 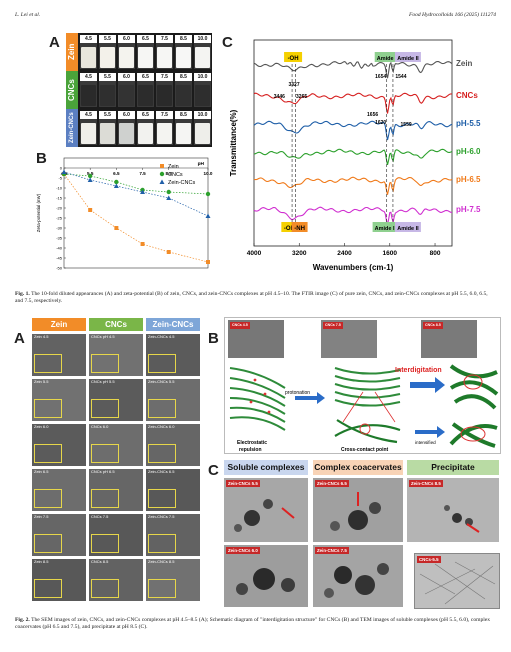 I want to click on oh-box-bottom, so click(x=289, y=227).